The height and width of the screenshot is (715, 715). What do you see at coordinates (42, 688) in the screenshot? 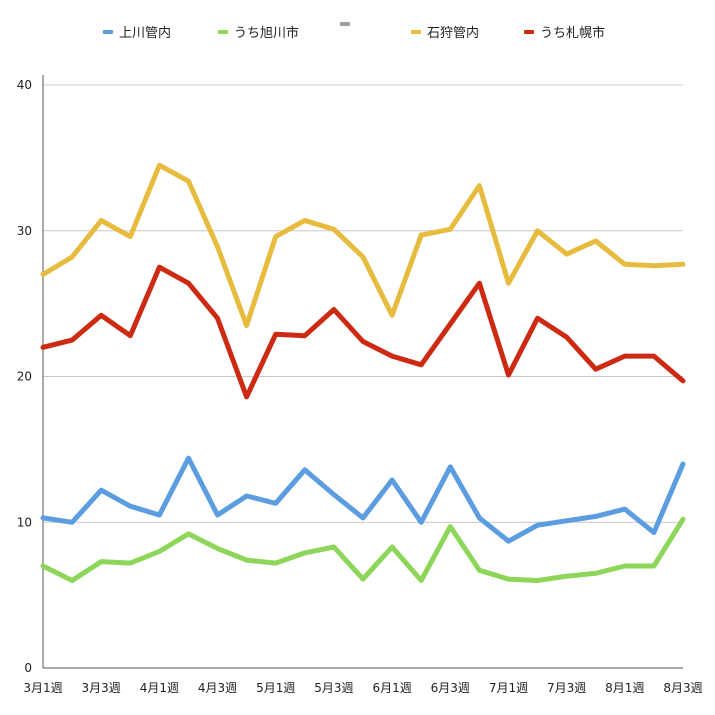
I see `x-tick-label: 3月1週` at bounding box center [42, 688].